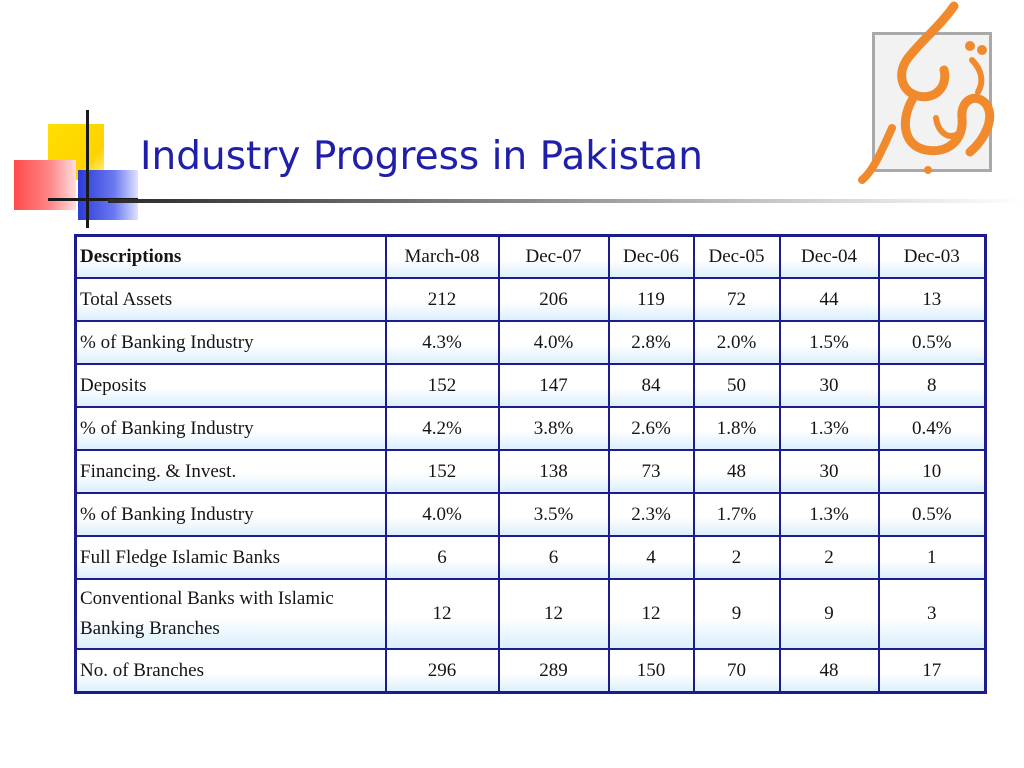 This screenshot has height=768, width=1024. I want to click on table-cell: 4, so click(651, 557).